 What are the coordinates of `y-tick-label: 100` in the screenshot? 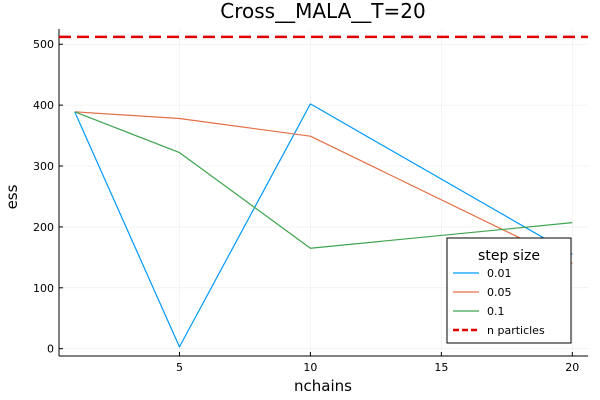 It's located at (43, 288).